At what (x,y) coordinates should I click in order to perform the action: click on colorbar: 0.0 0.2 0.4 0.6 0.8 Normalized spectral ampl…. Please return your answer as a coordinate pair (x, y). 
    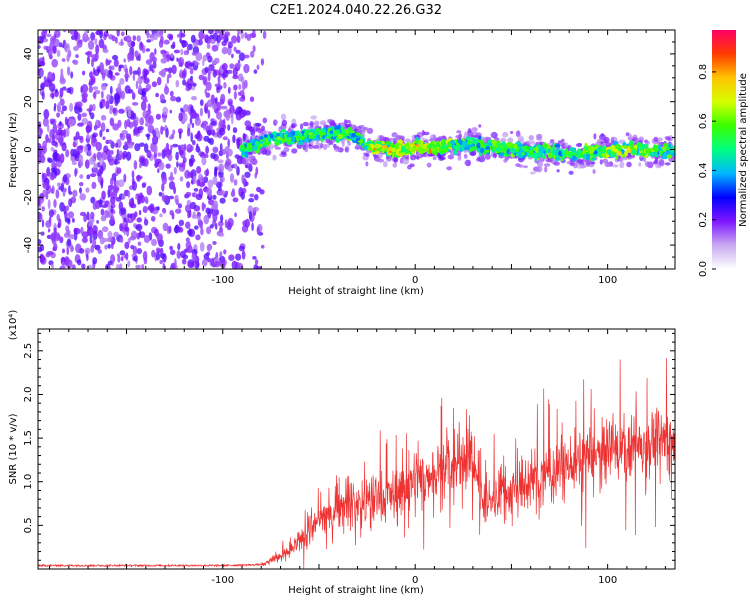
    Looking at the image, I should click on (723, 153).